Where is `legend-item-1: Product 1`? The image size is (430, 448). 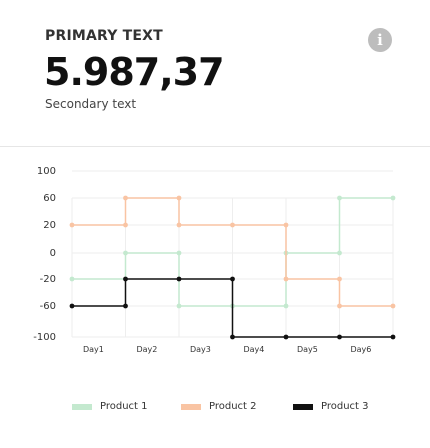
legend-item-1: Product 1 is located at coordinates (110, 407).